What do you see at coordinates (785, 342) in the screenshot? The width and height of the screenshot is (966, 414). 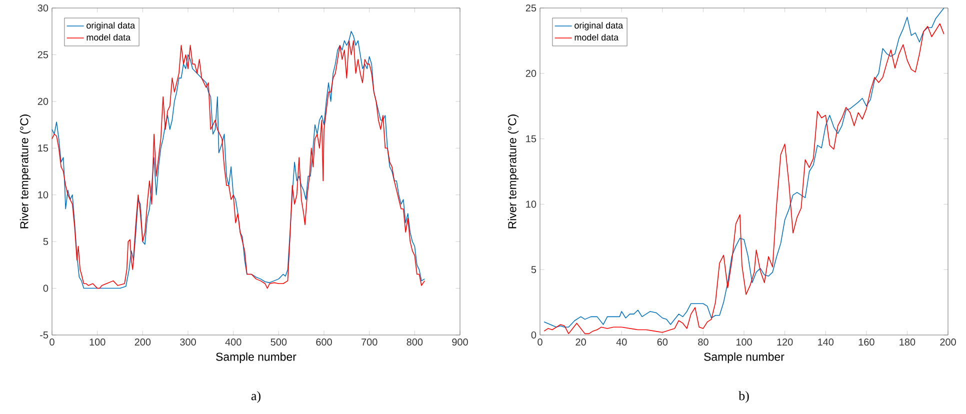 I see `x-tick-label: 120` at bounding box center [785, 342].